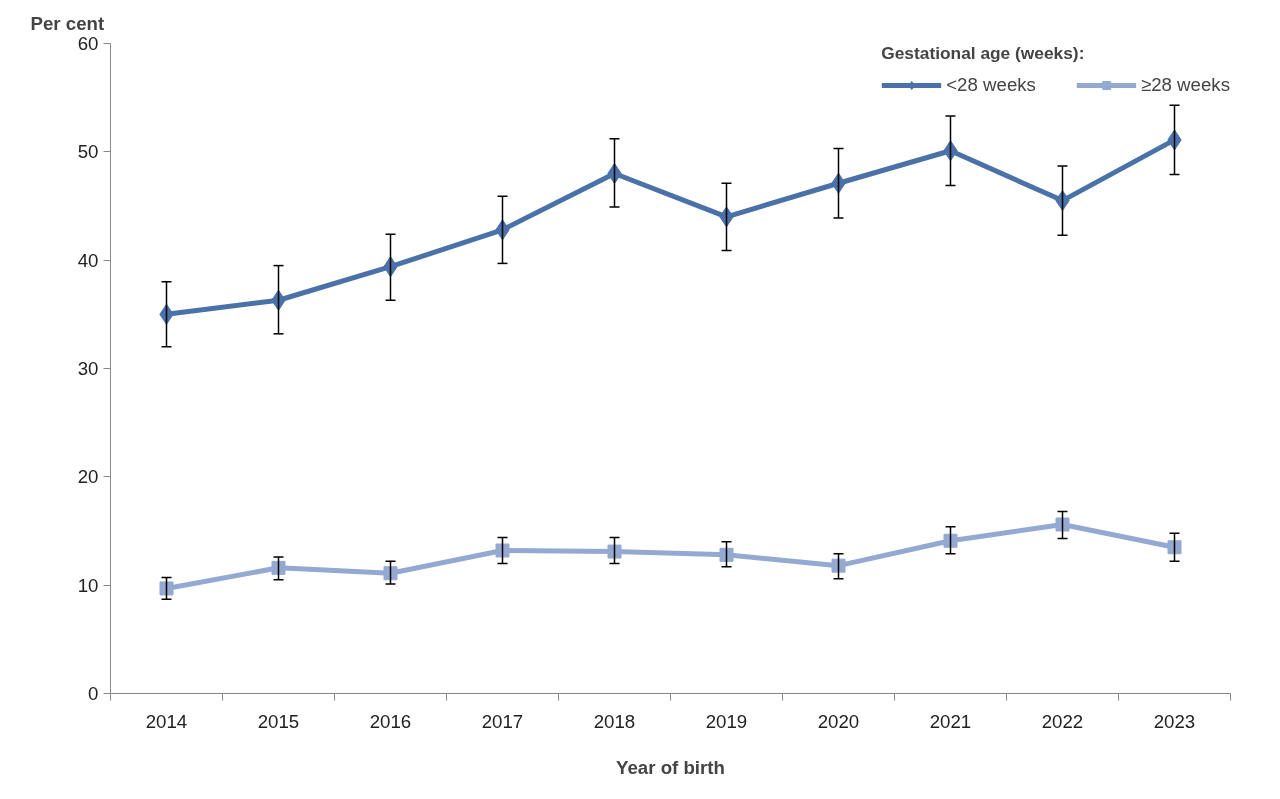  I want to click on x-tick-label: 2017, so click(502, 721).